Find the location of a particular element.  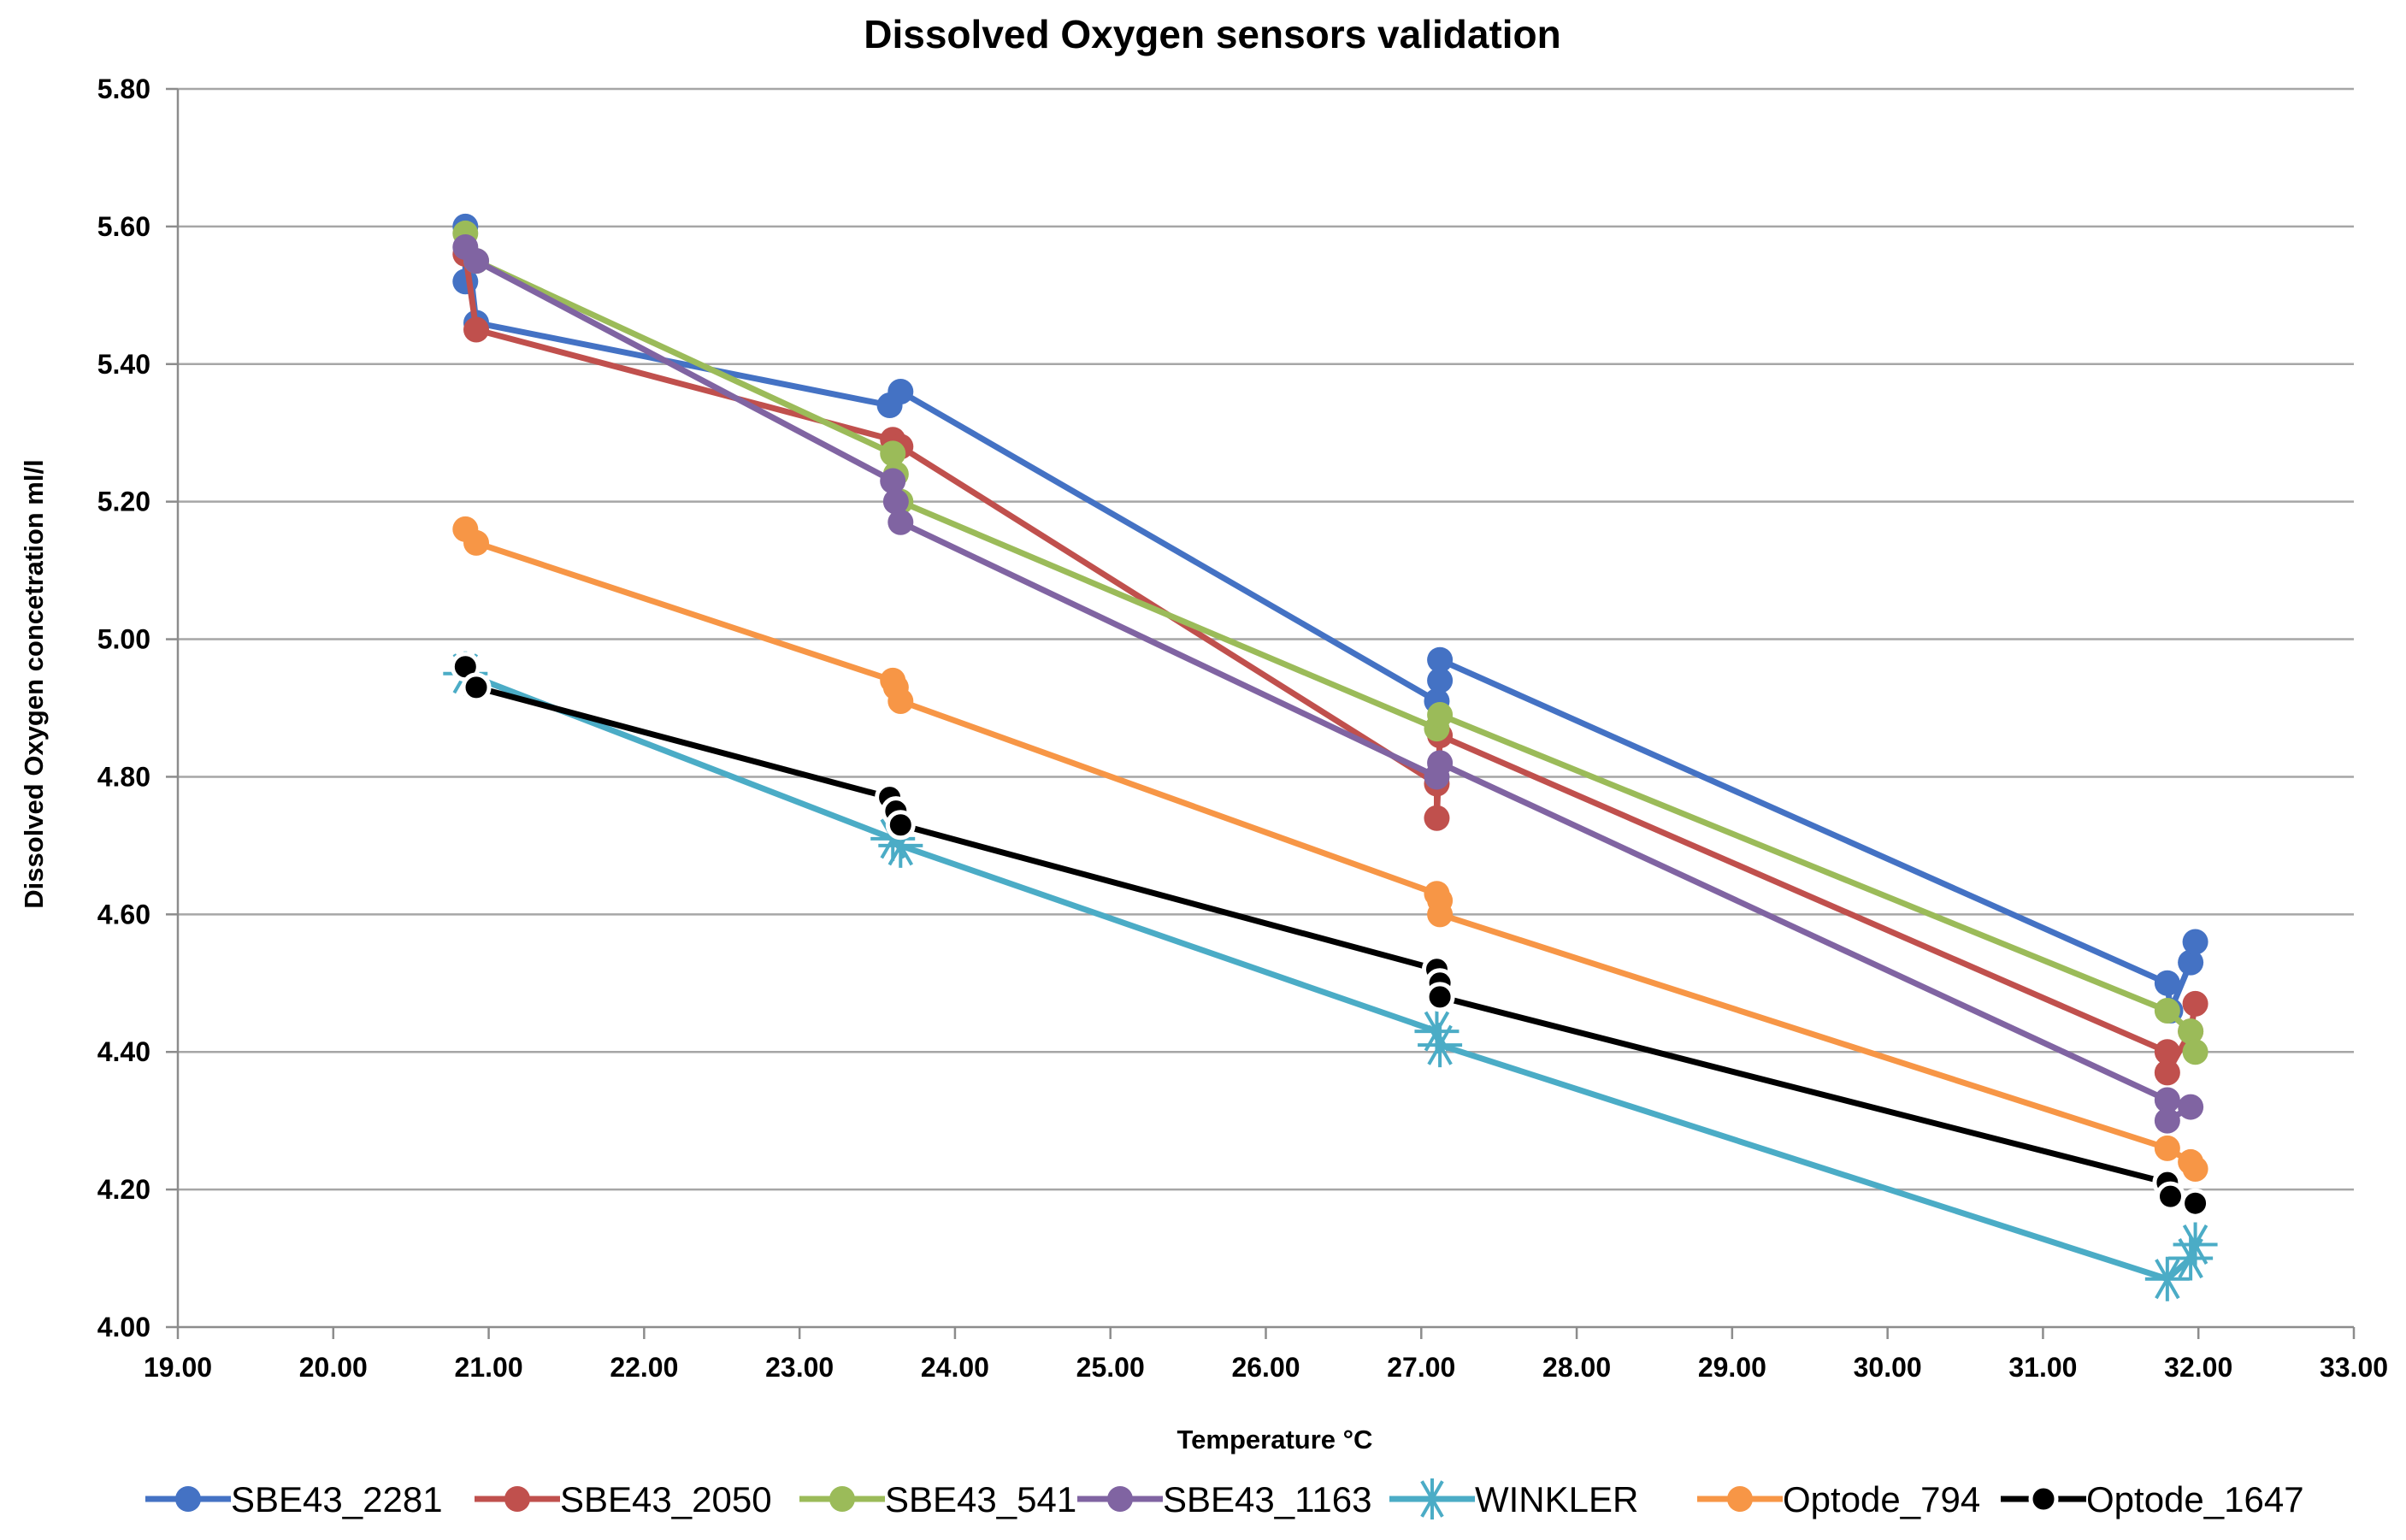

x-tick-label: 30.00 is located at coordinates (1888, 1367).